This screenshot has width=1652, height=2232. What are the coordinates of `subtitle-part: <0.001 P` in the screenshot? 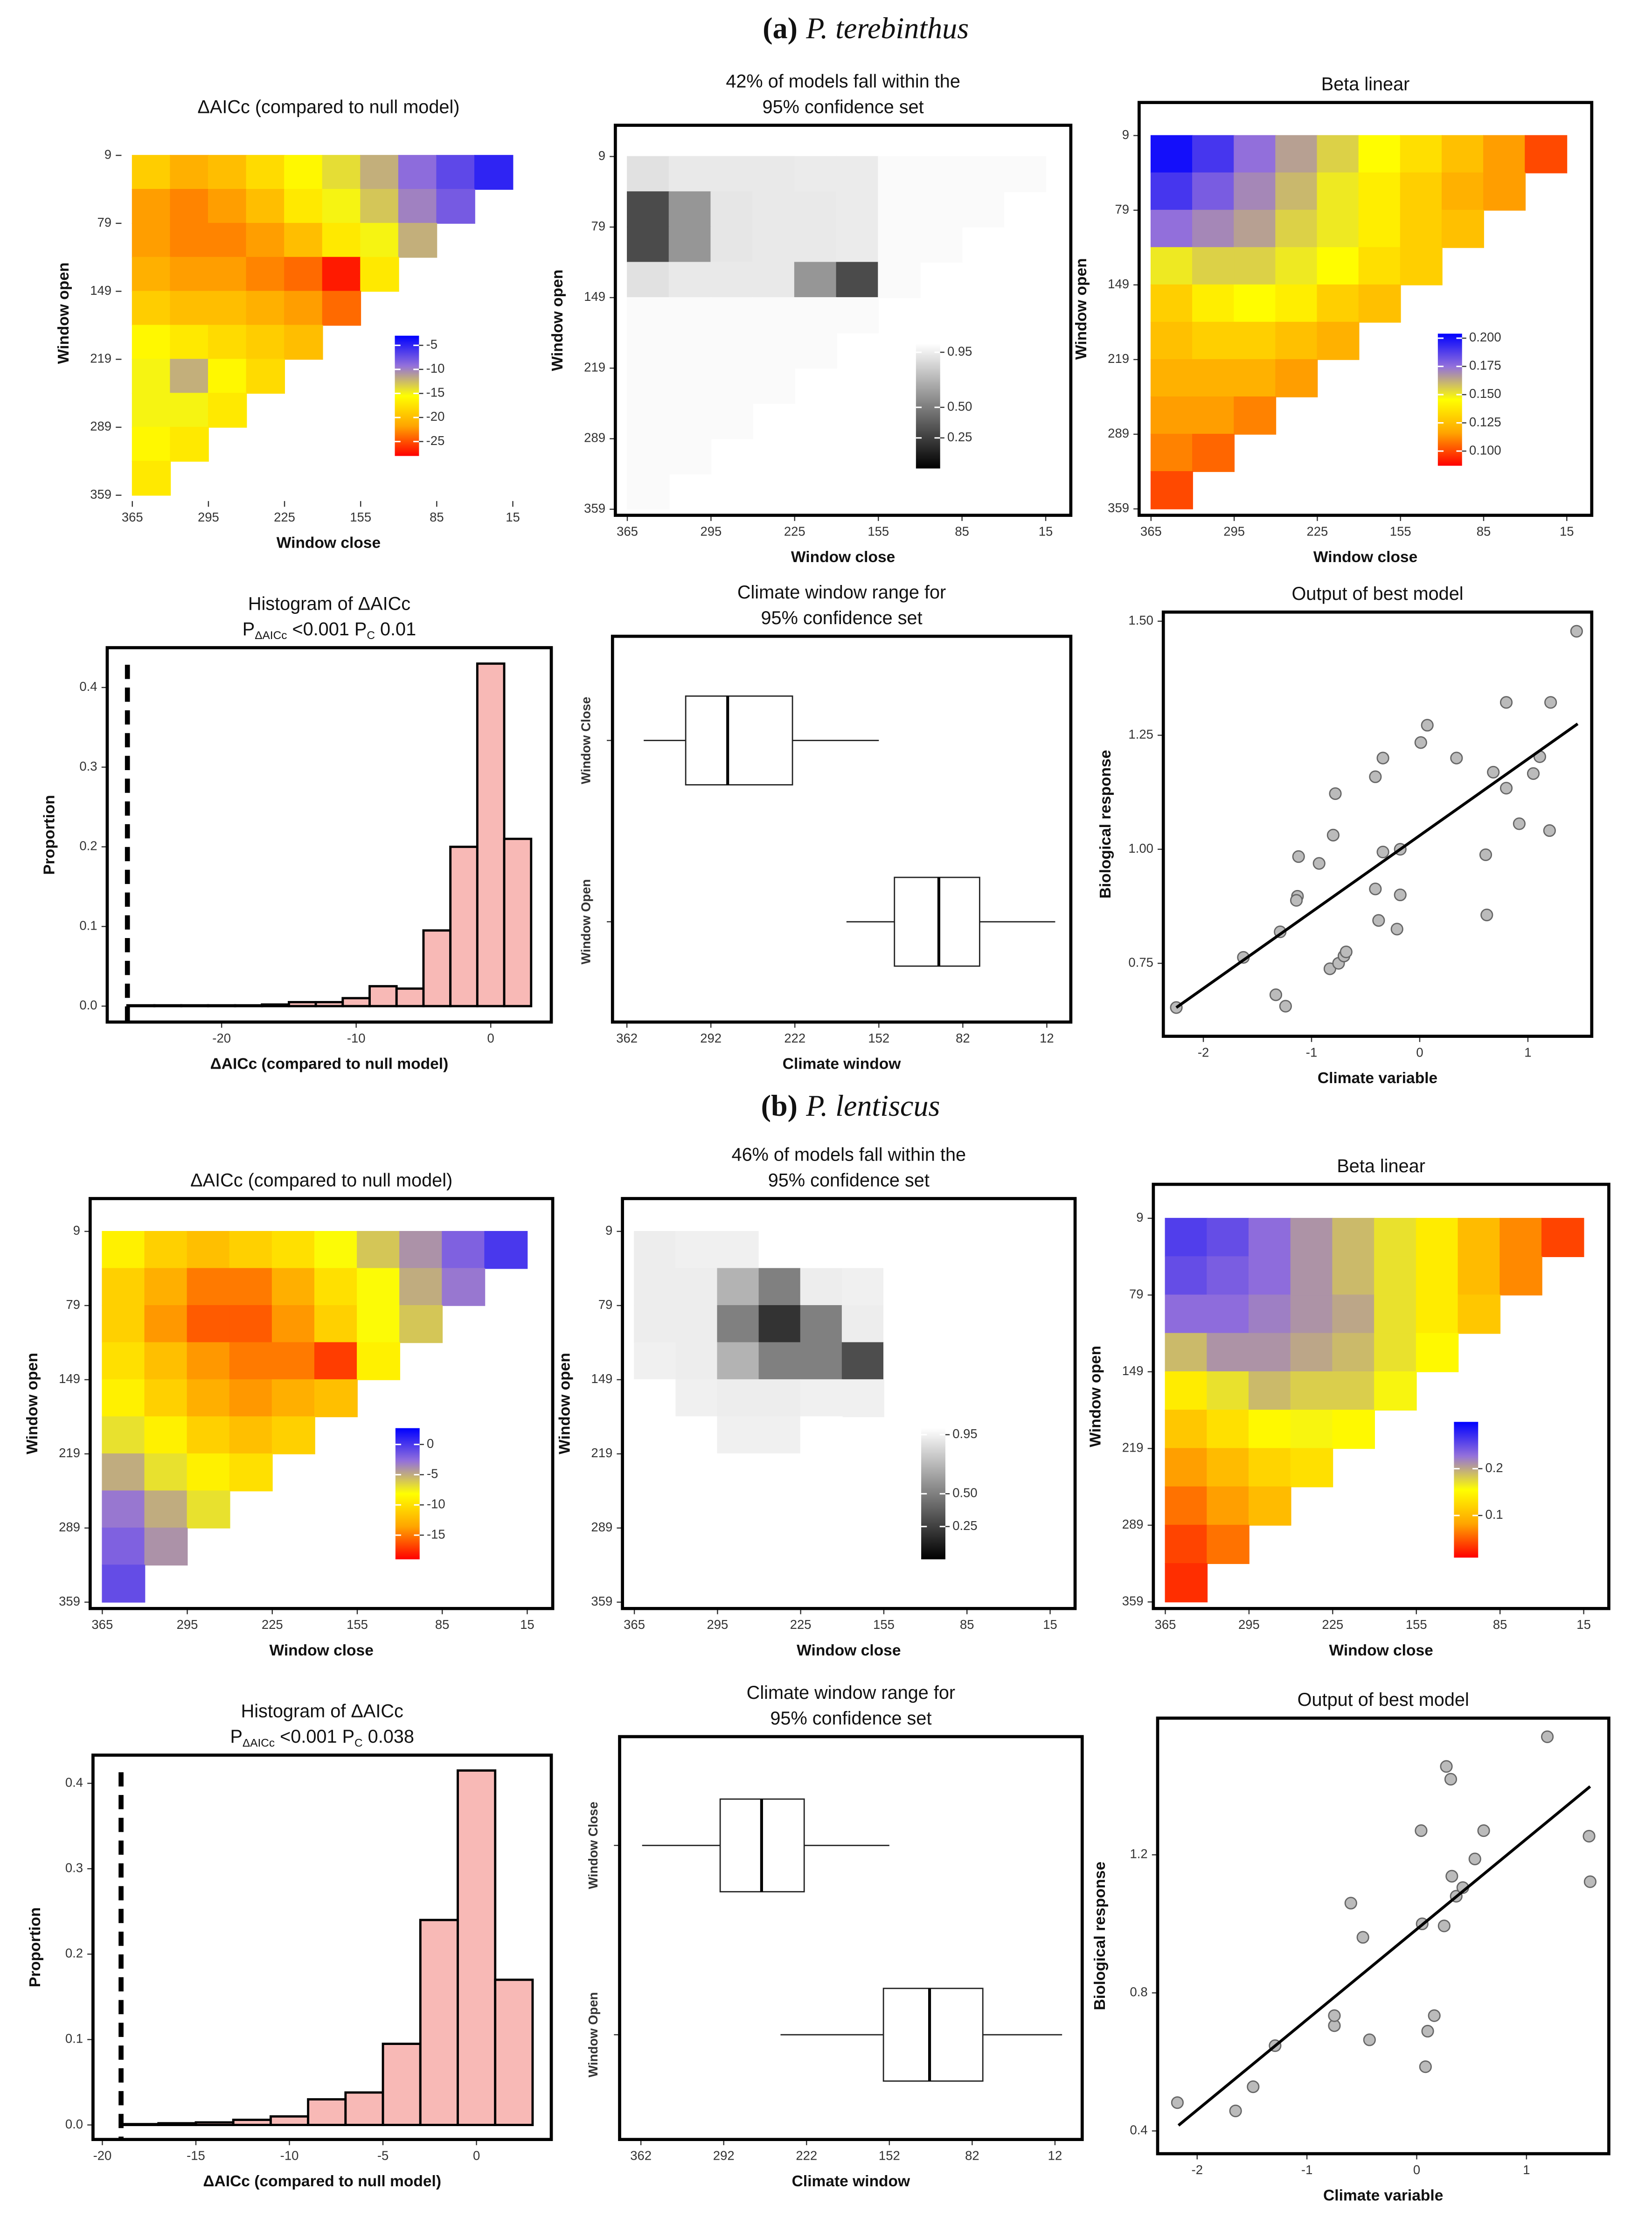 It's located at (314, 1737).